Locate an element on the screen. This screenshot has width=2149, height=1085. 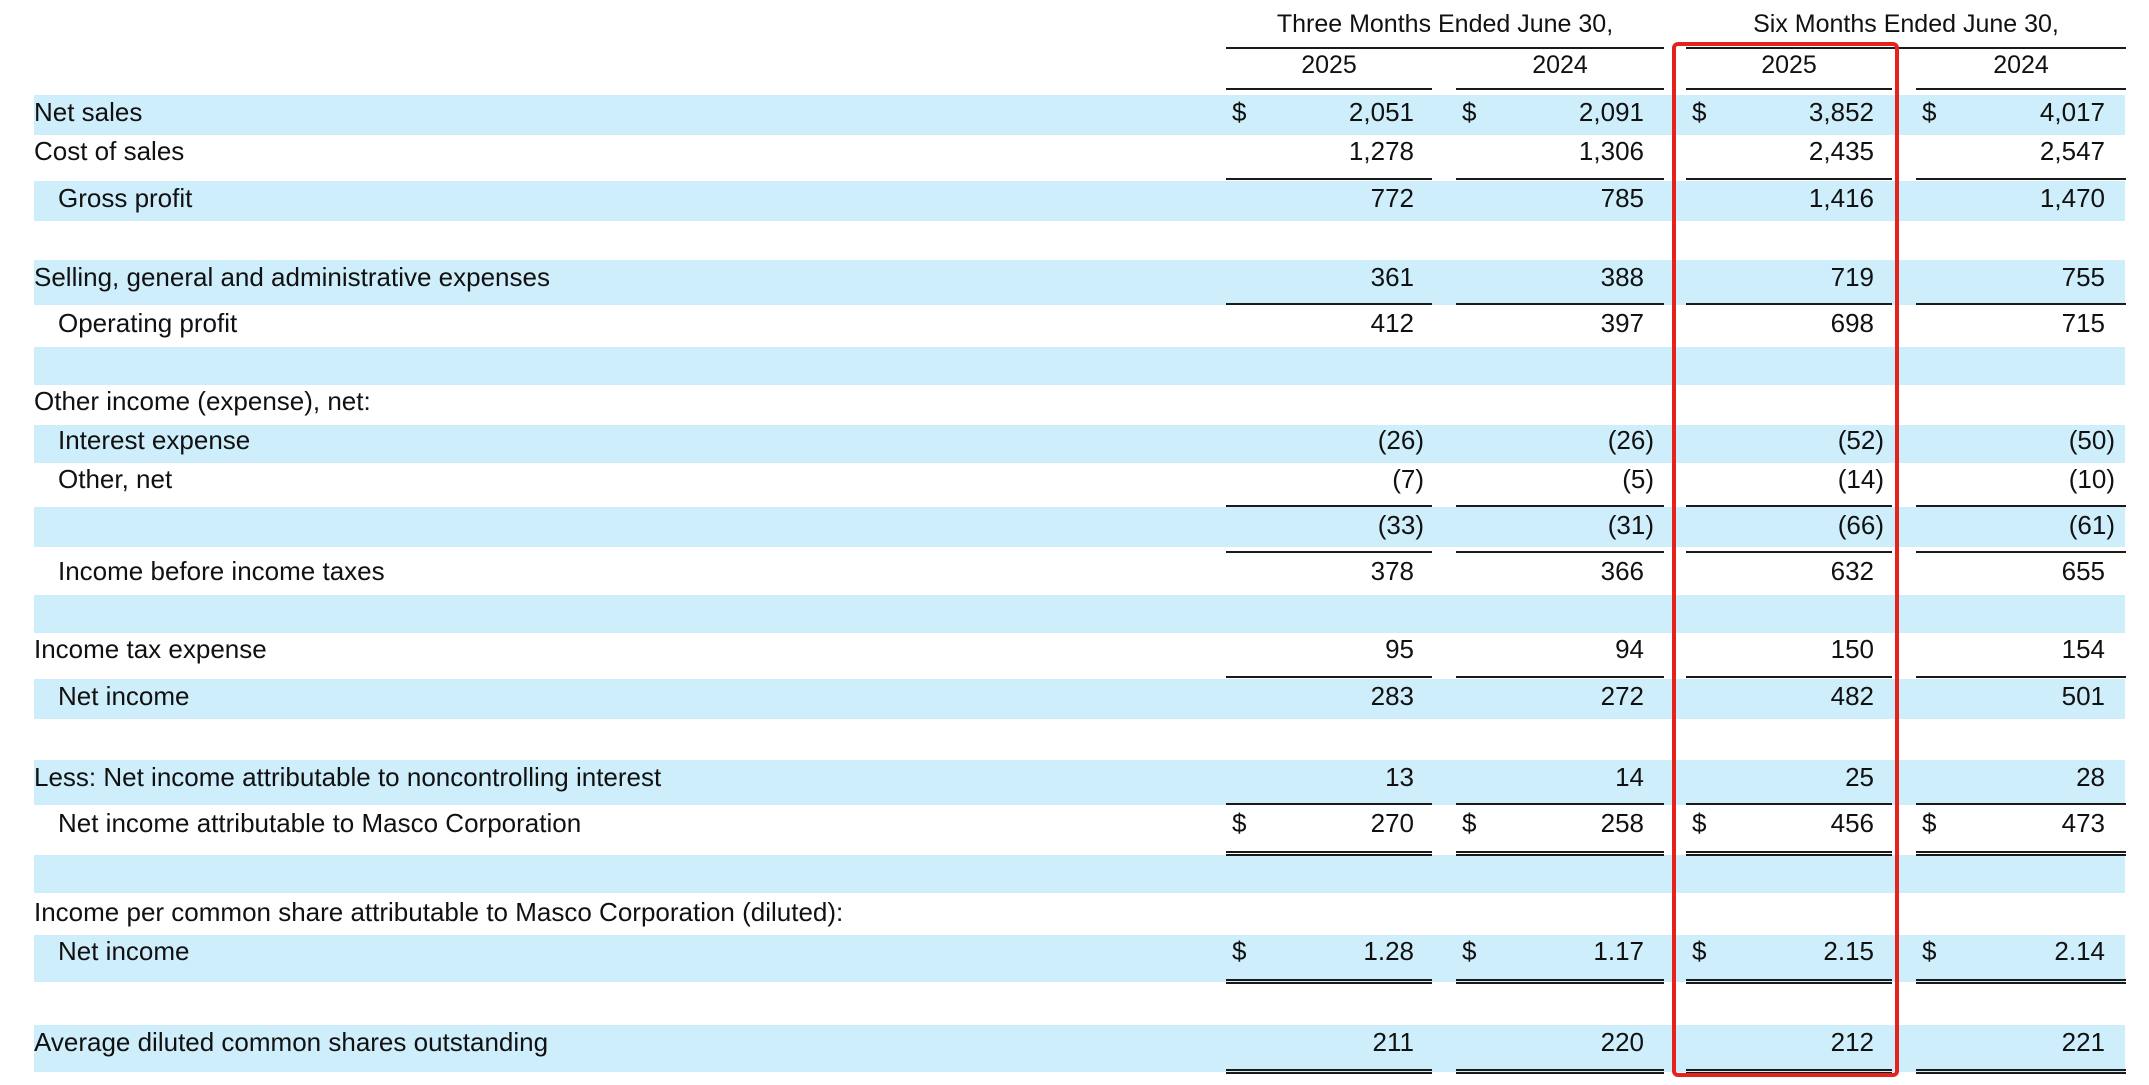
value-cell: (61) is located at coordinates (2091, 525).